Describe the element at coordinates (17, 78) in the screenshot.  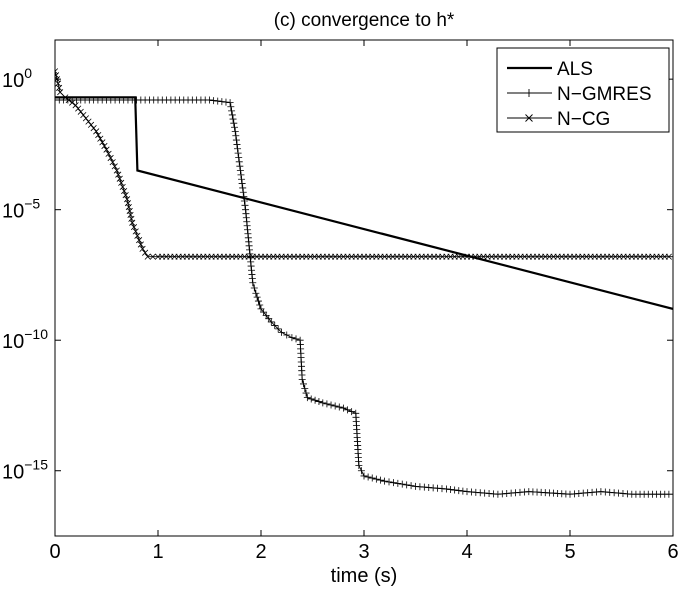
I see `y-tick-label: 10⁰` at that location.